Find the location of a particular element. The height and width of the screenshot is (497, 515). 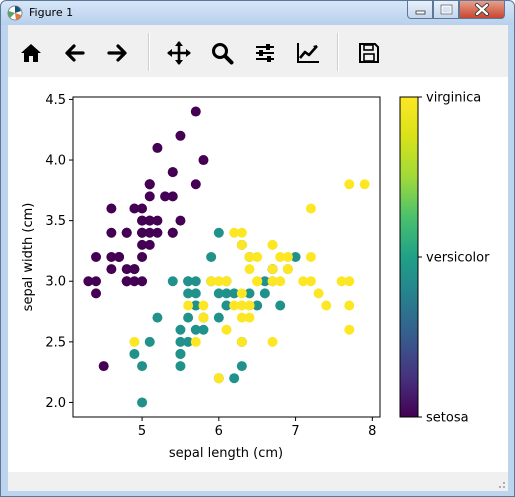

configure-subplots-icon is located at coordinates (265, 53).